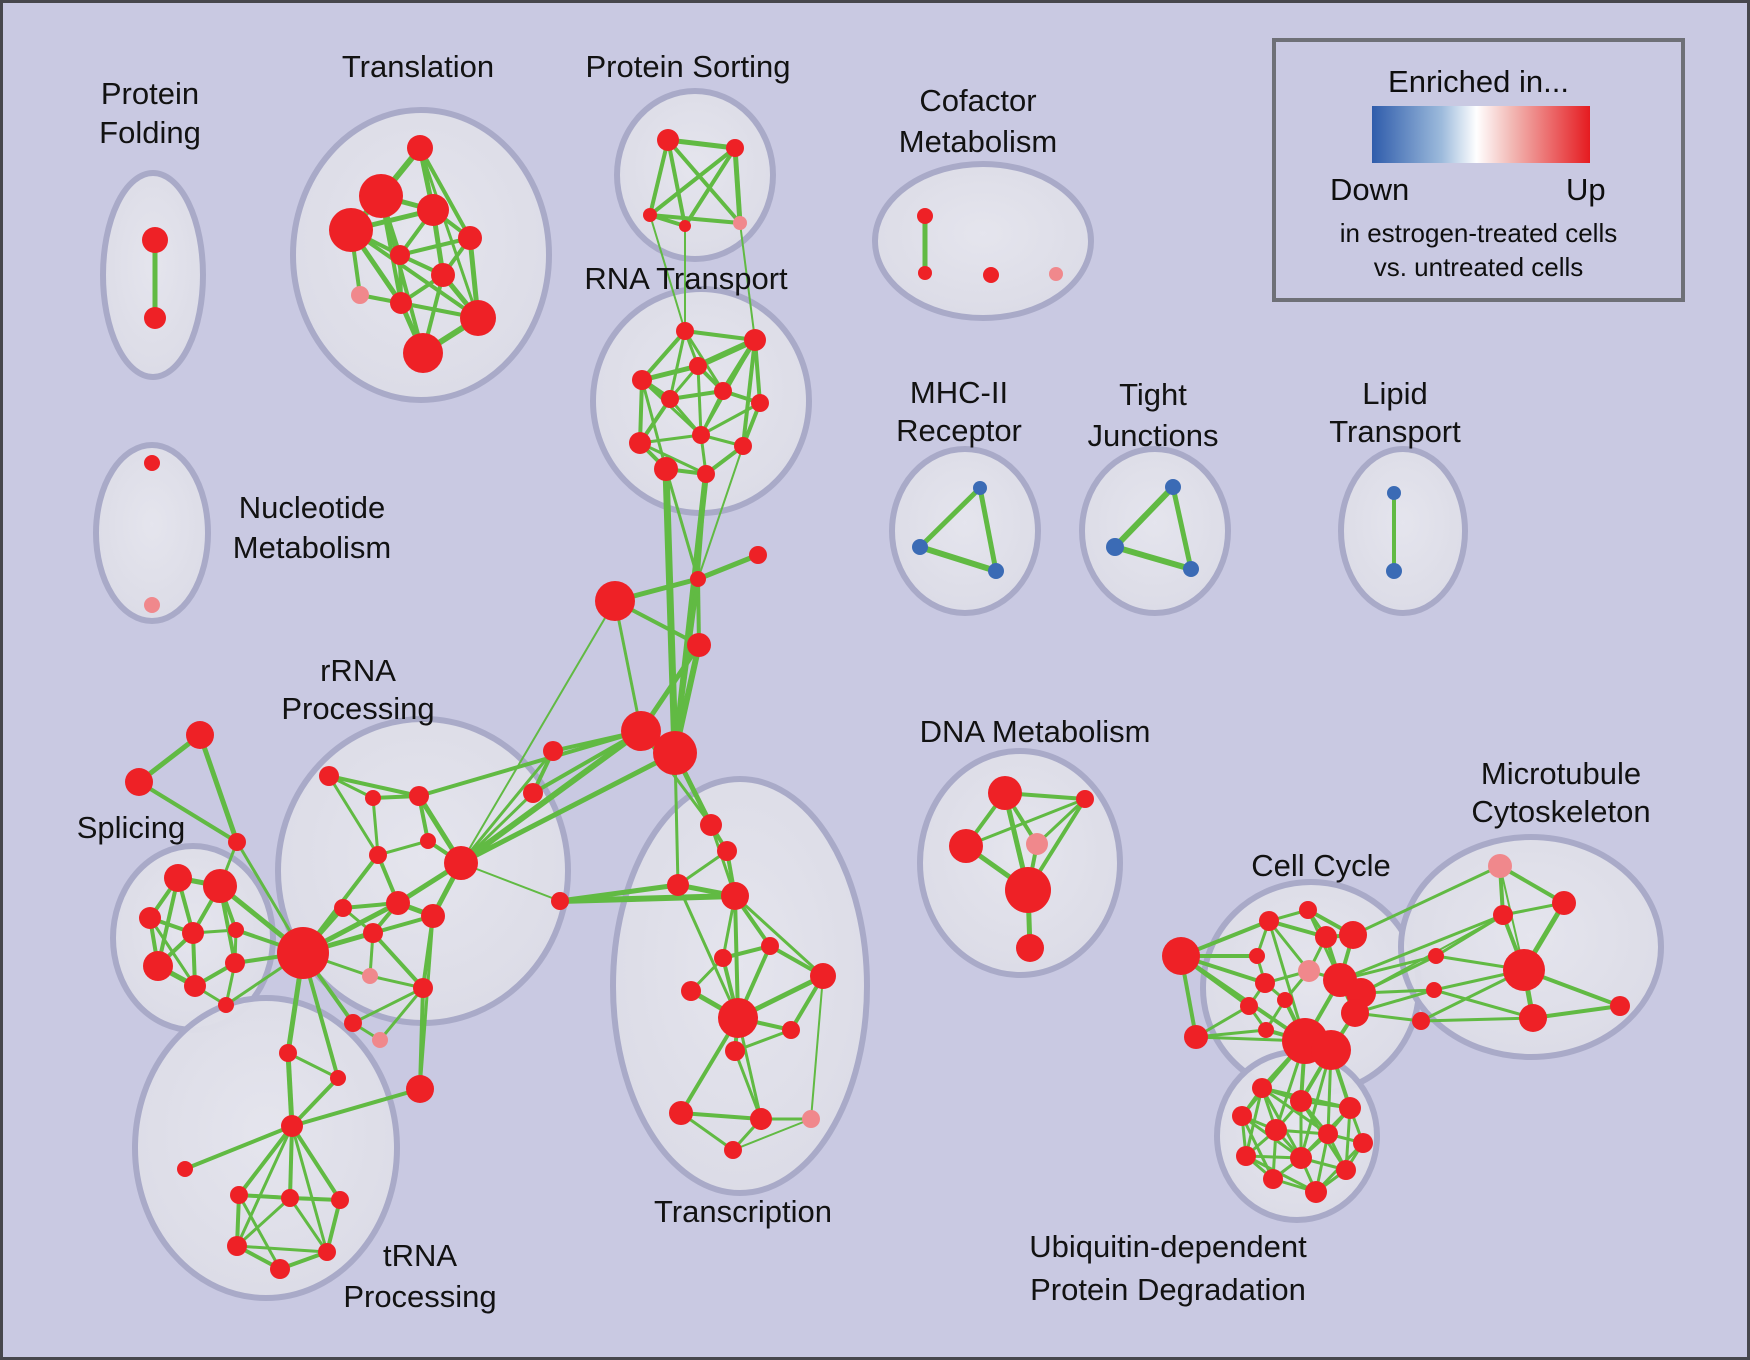  I want to click on cluster-lipid-transport-label-line1: Lipid, so click(1395, 393).